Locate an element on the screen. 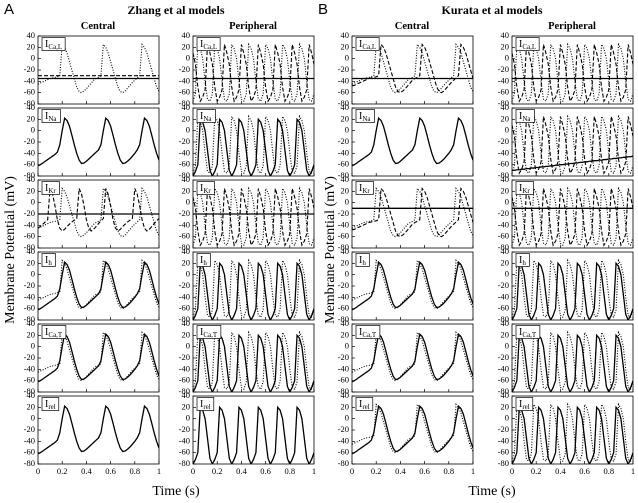 The width and height of the screenshot is (638, 503). y-axis-label: Membrane Potential (mV) is located at coordinates (10, 250).